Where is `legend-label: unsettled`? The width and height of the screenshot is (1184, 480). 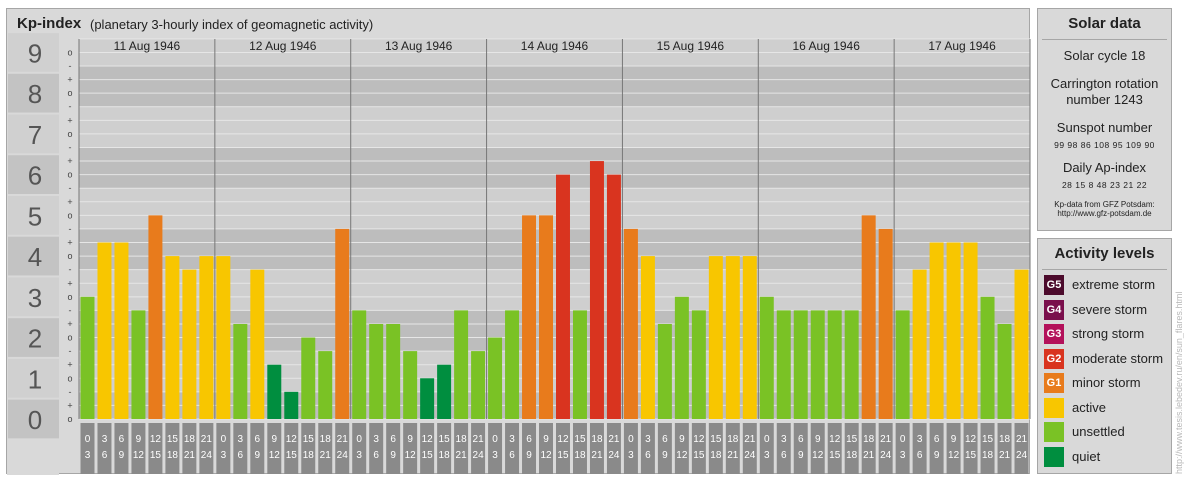
legend-label: unsettled is located at coordinates (1098, 431).